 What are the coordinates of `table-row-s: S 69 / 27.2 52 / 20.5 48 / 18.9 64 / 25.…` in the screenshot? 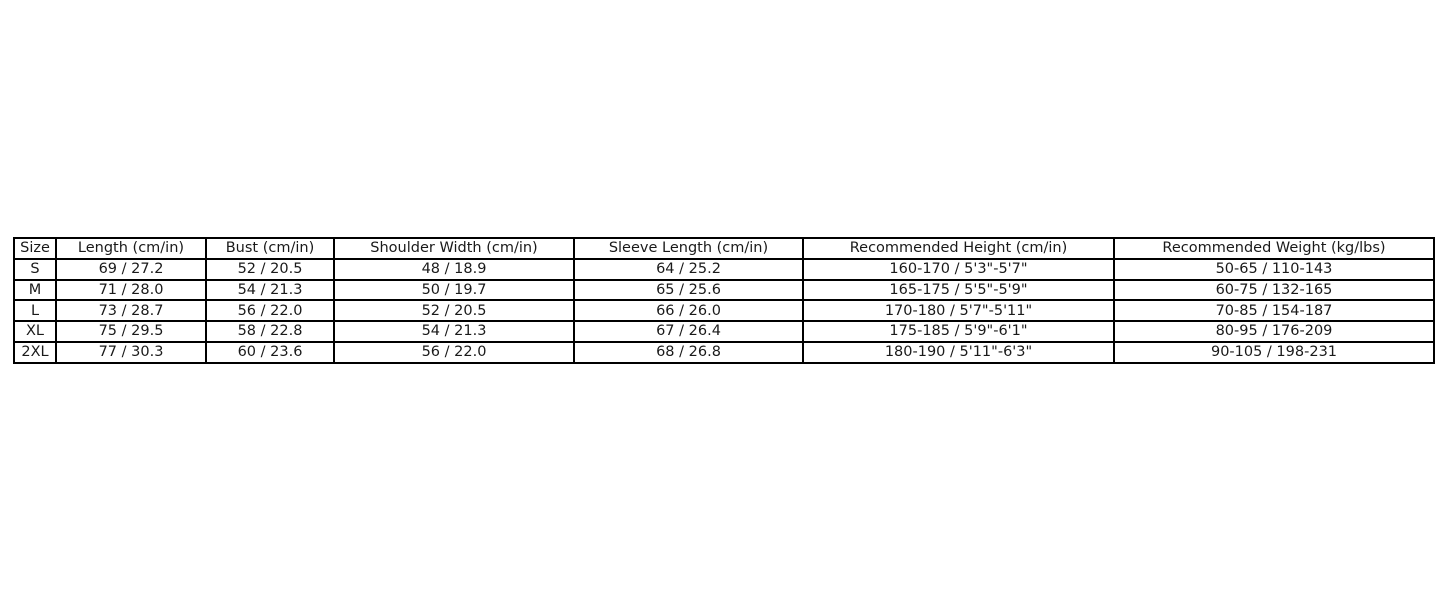 It's located at (724, 269).